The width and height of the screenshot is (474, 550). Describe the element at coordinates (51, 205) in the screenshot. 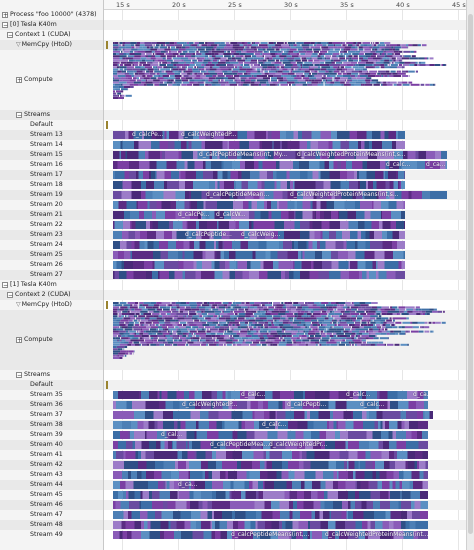

I see `tree-row-stream-20: Stream 20` at that location.